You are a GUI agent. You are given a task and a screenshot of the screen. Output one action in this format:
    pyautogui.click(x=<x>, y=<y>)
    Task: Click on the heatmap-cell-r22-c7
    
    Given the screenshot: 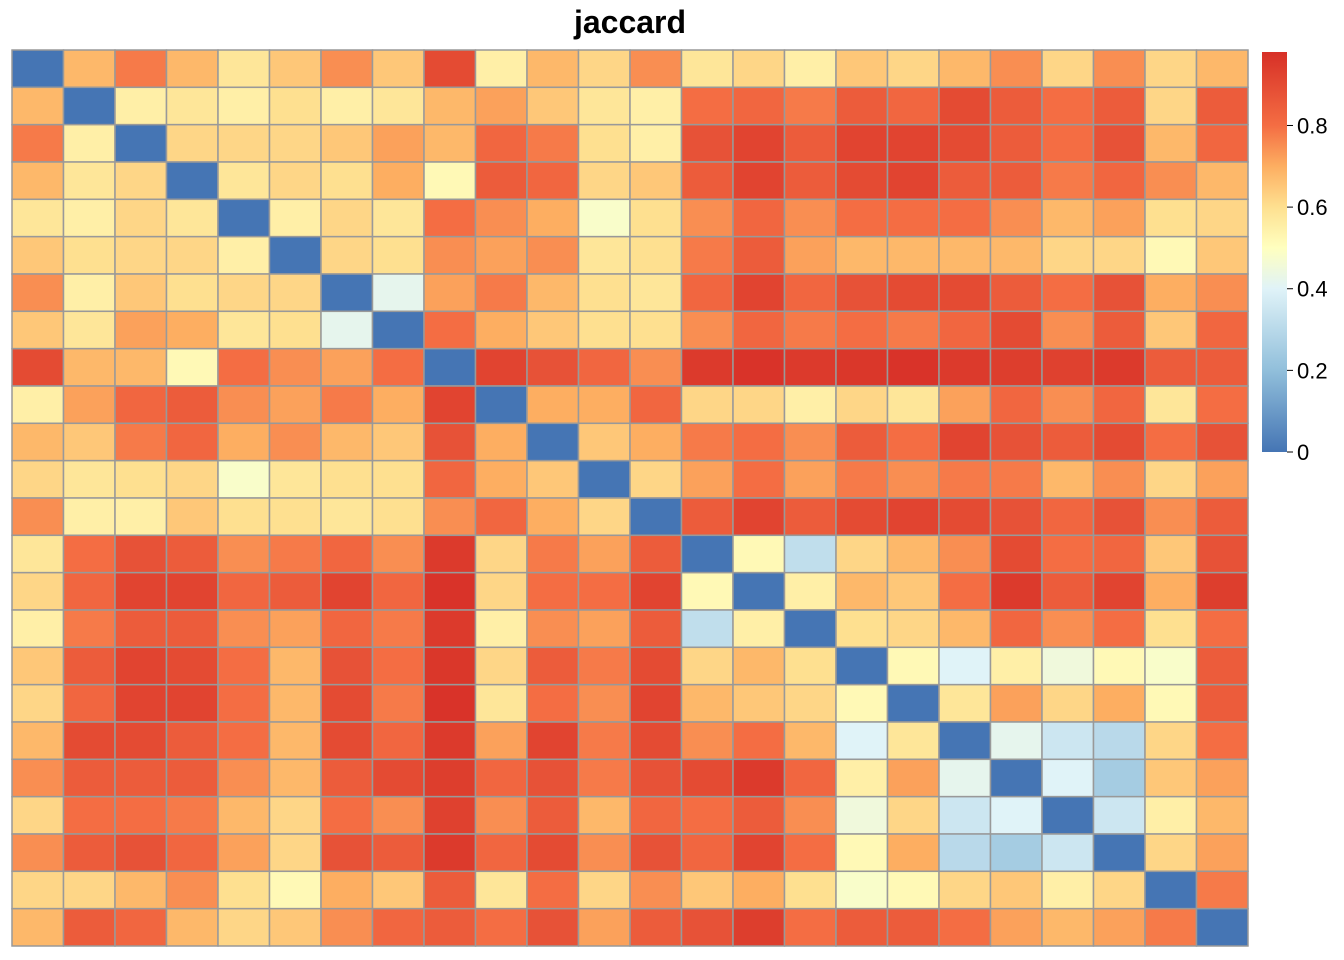 What is the action you would take?
    pyautogui.click(x=398, y=890)
    